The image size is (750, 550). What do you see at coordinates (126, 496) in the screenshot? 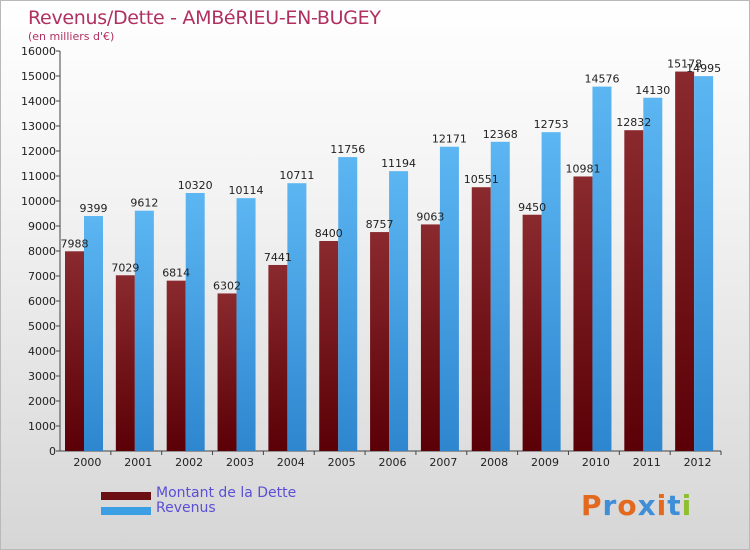
I see `legend-swatch-dette` at bounding box center [126, 496].